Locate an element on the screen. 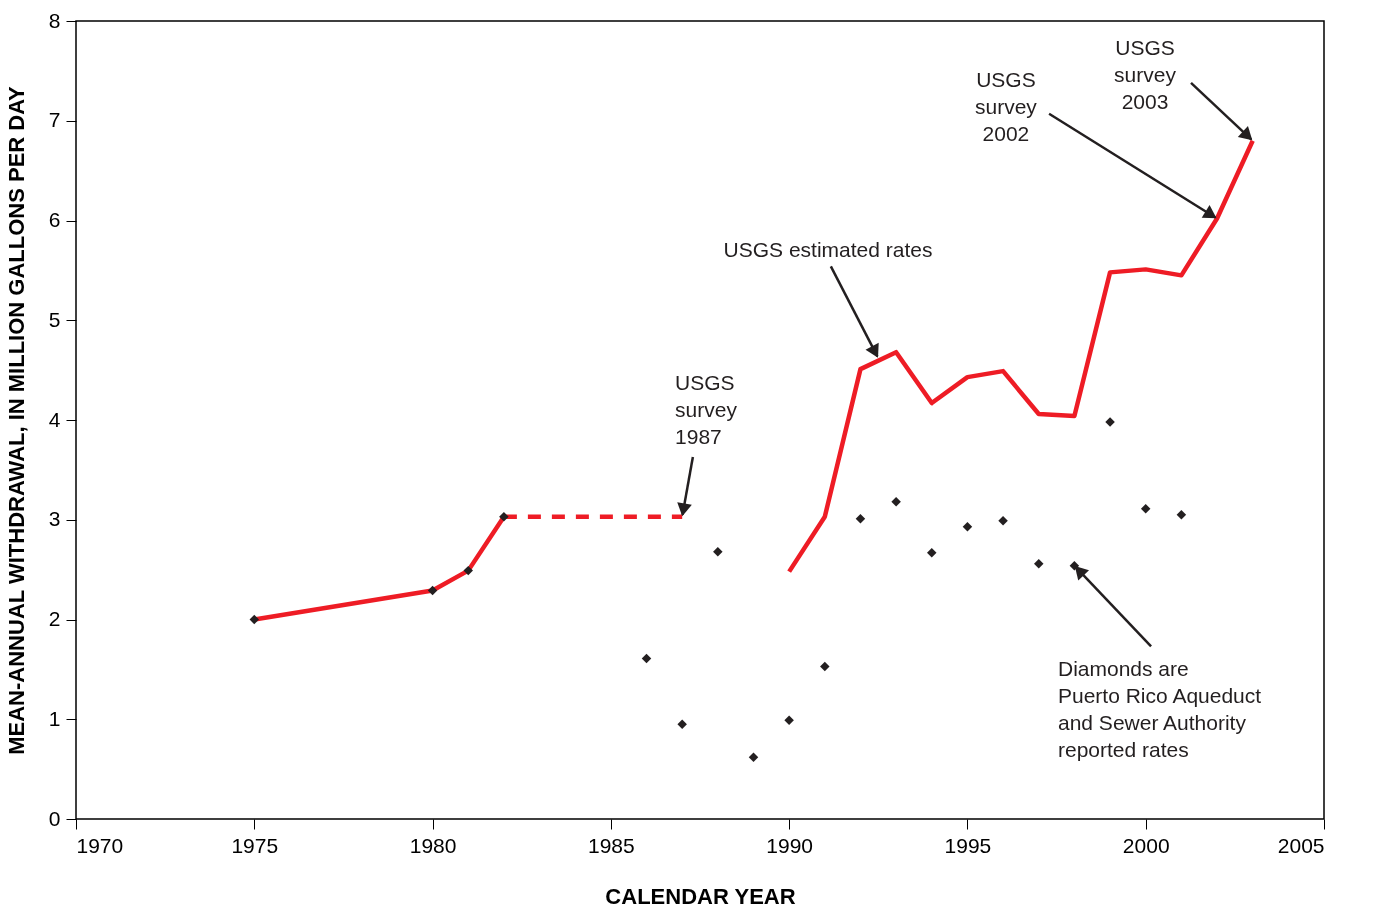 The image size is (1381, 915). x-tick-label: 1990 is located at coordinates (789, 845).